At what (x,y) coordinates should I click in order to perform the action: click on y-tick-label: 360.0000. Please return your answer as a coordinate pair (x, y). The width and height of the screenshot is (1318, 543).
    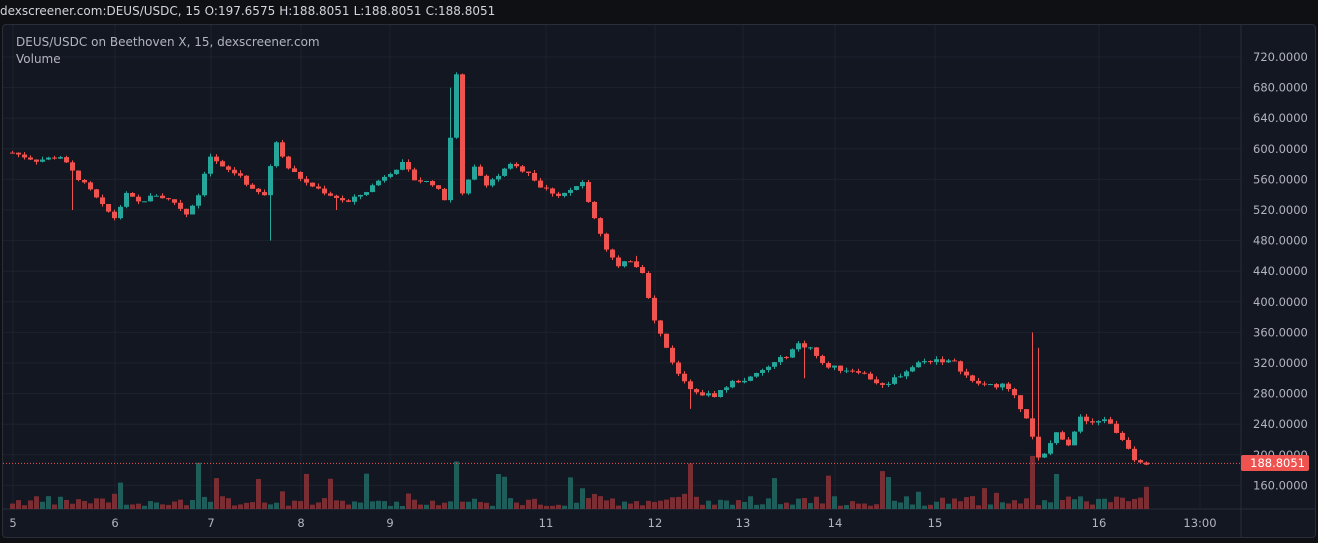
    Looking at the image, I should click on (1280, 332).